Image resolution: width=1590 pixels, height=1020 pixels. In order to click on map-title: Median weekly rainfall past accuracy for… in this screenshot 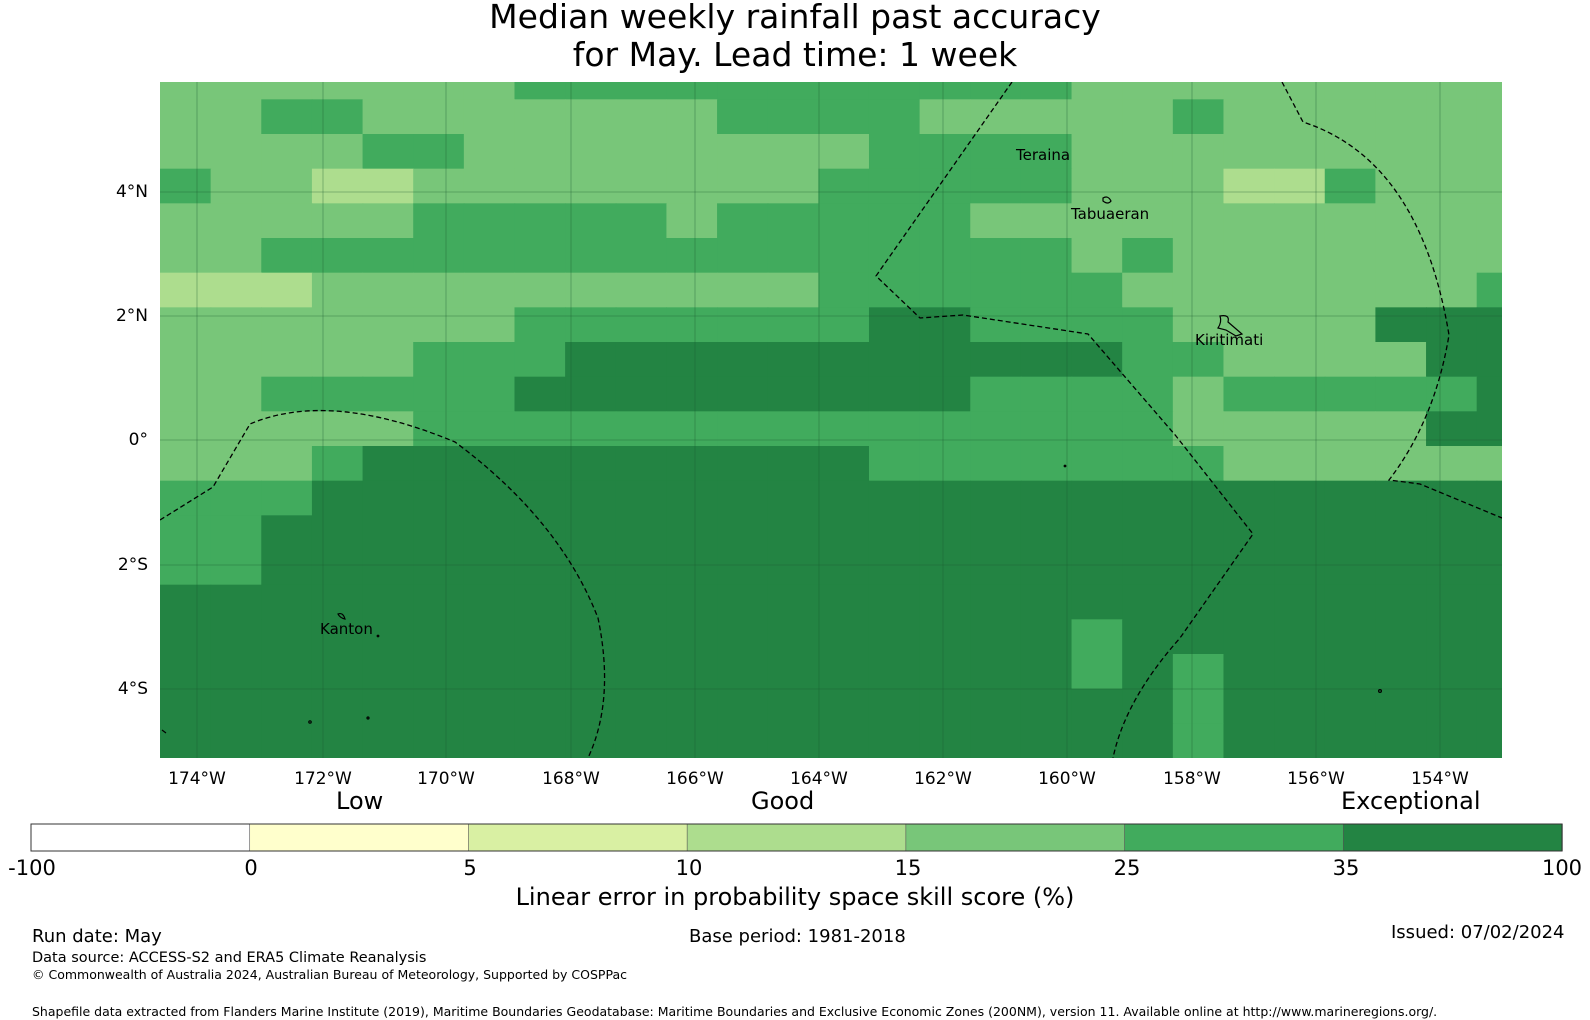, I will do `click(795, 37)`.